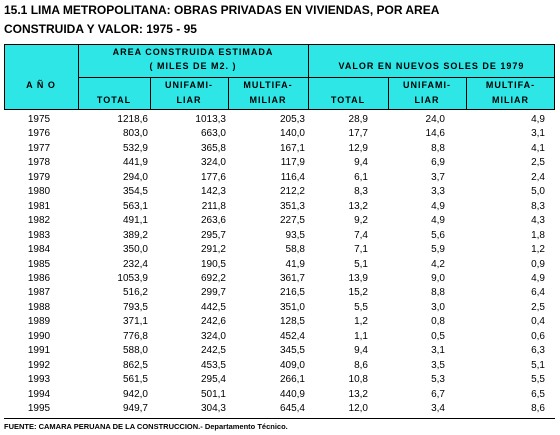 This screenshot has width=560, height=435. I want to click on value: 232,4, so click(135, 264).